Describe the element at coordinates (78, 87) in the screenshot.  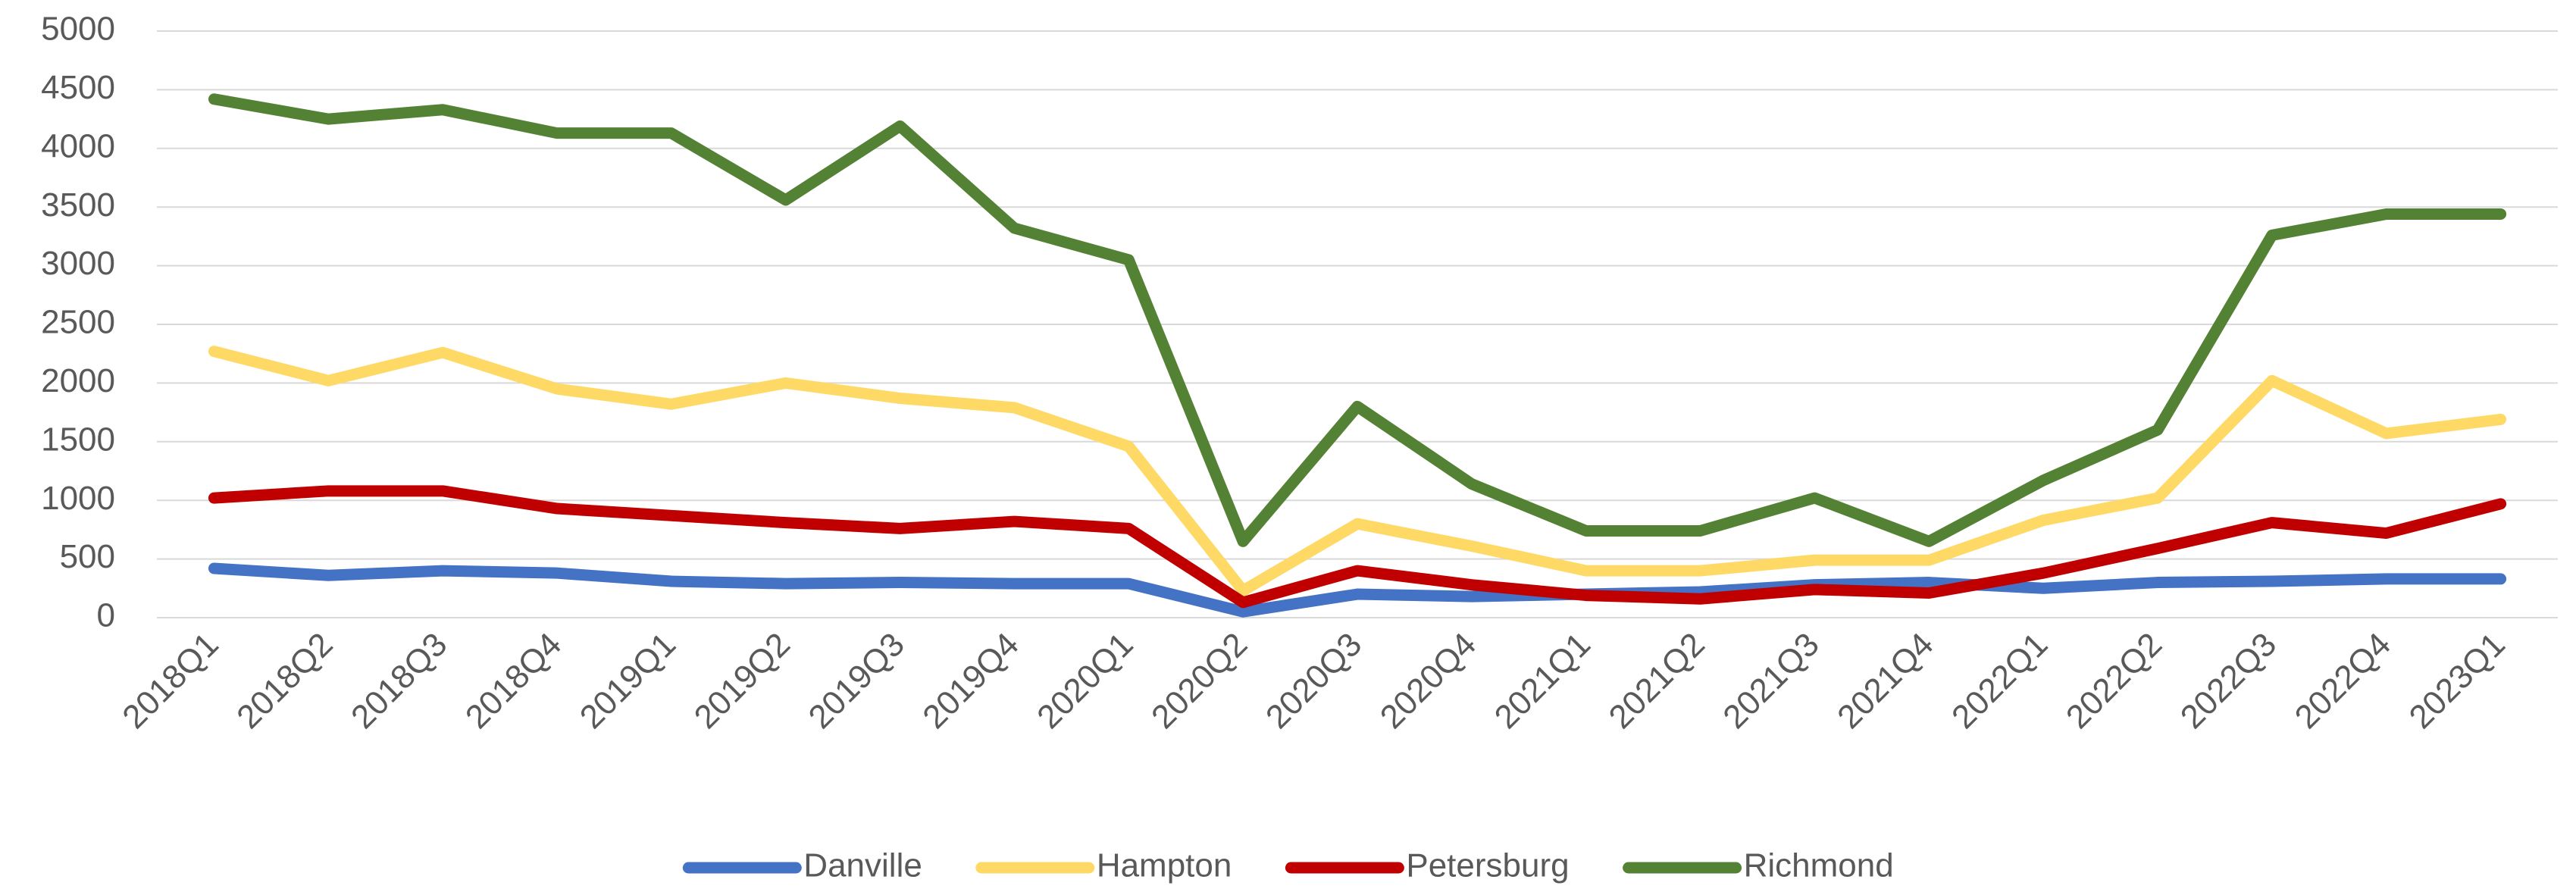
I see `y-tick-label: 4500` at that location.